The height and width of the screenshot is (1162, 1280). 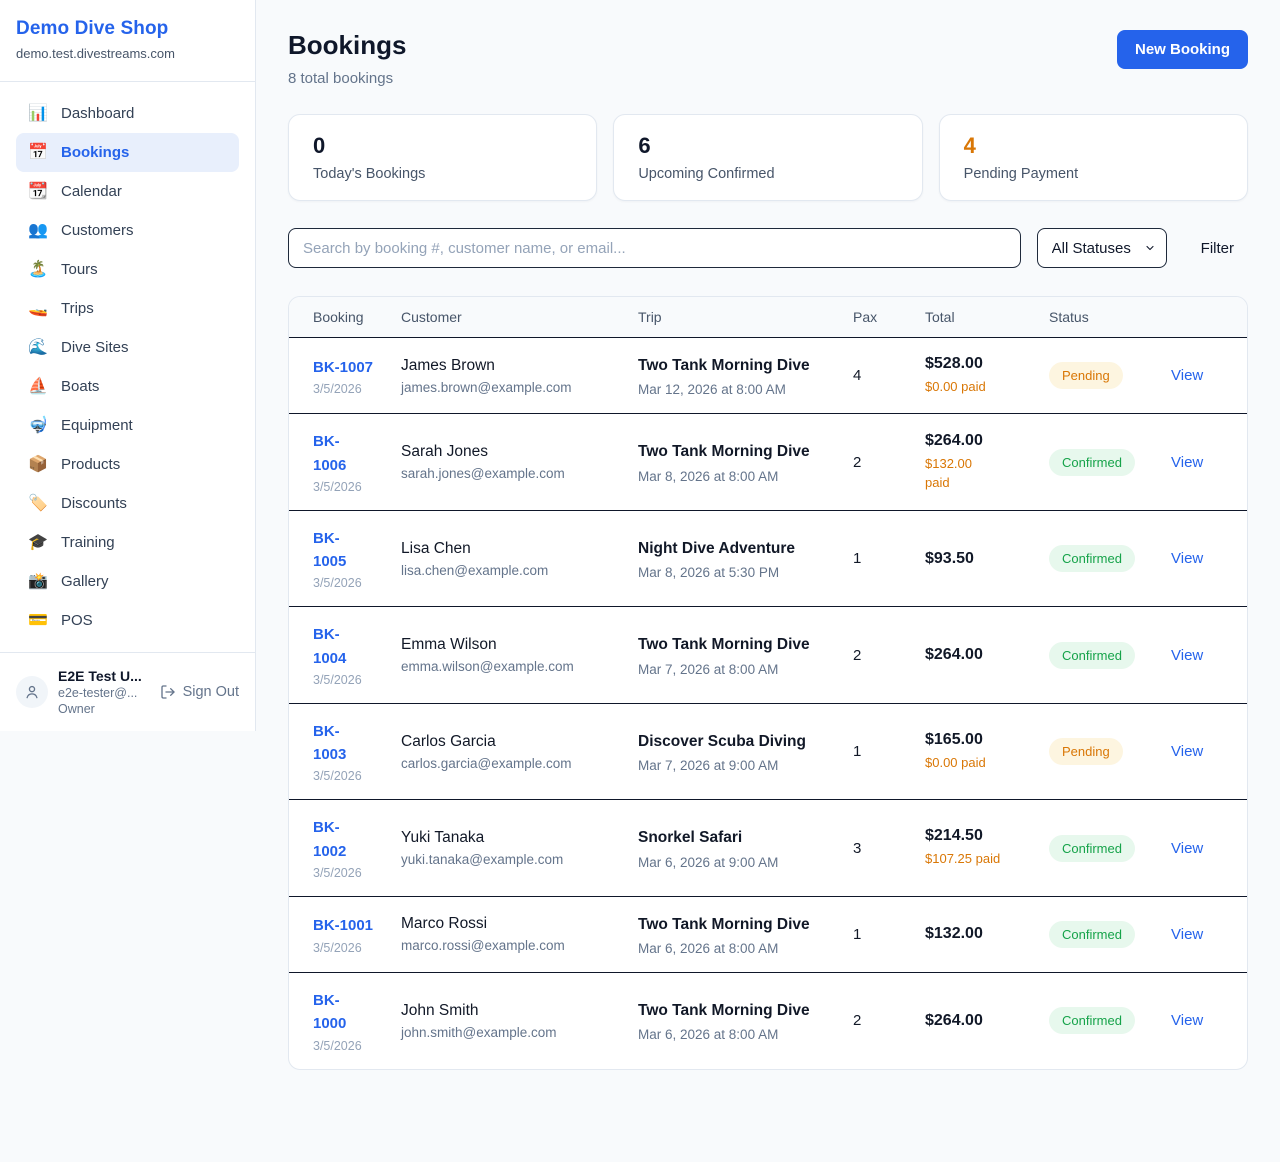 I want to click on sidebar-item-bookings: 📅 Bookings, so click(x=127, y=152).